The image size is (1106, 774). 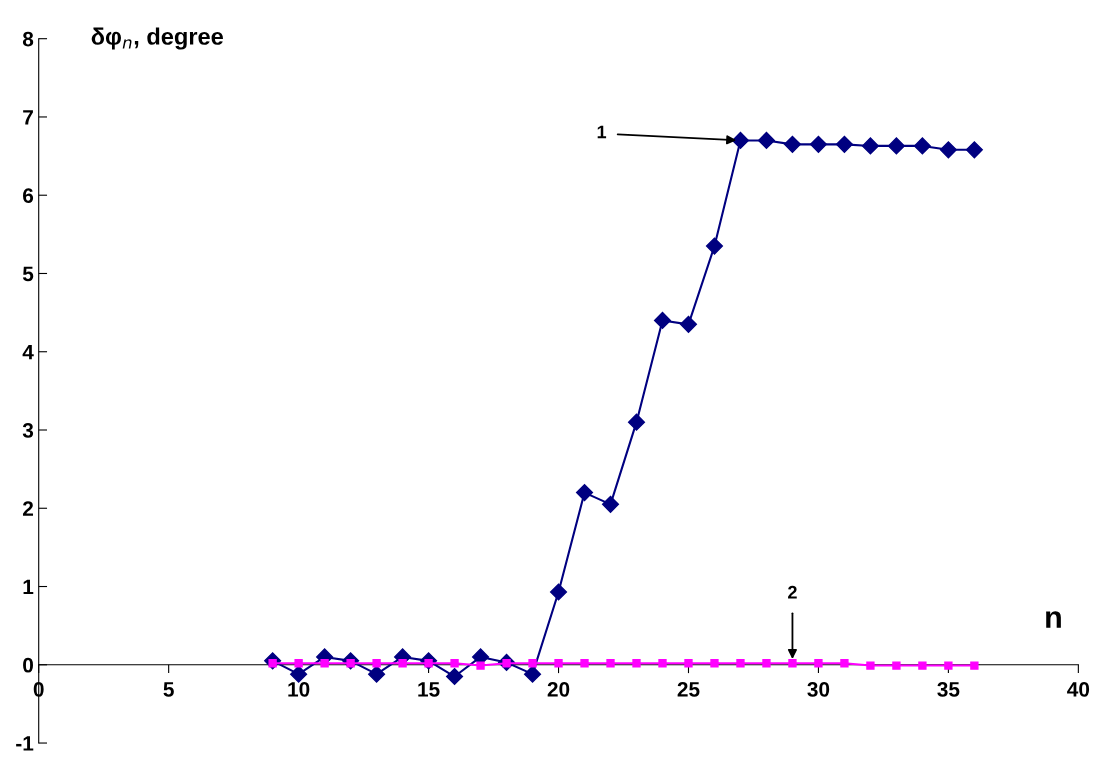 What do you see at coordinates (168, 689) in the screenshot?
I see `x-tick-label: 5` at bounding box center [168, 689].